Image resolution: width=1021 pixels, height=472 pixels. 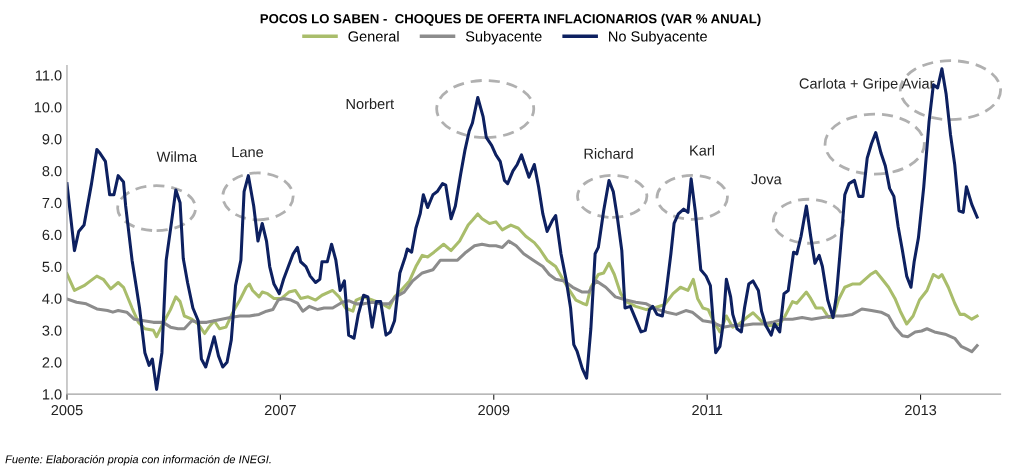 What do you see at coordinates (503, 37) in the screenshot?
I see `legend-label: Subyacente` at bounding box center [503, 37].